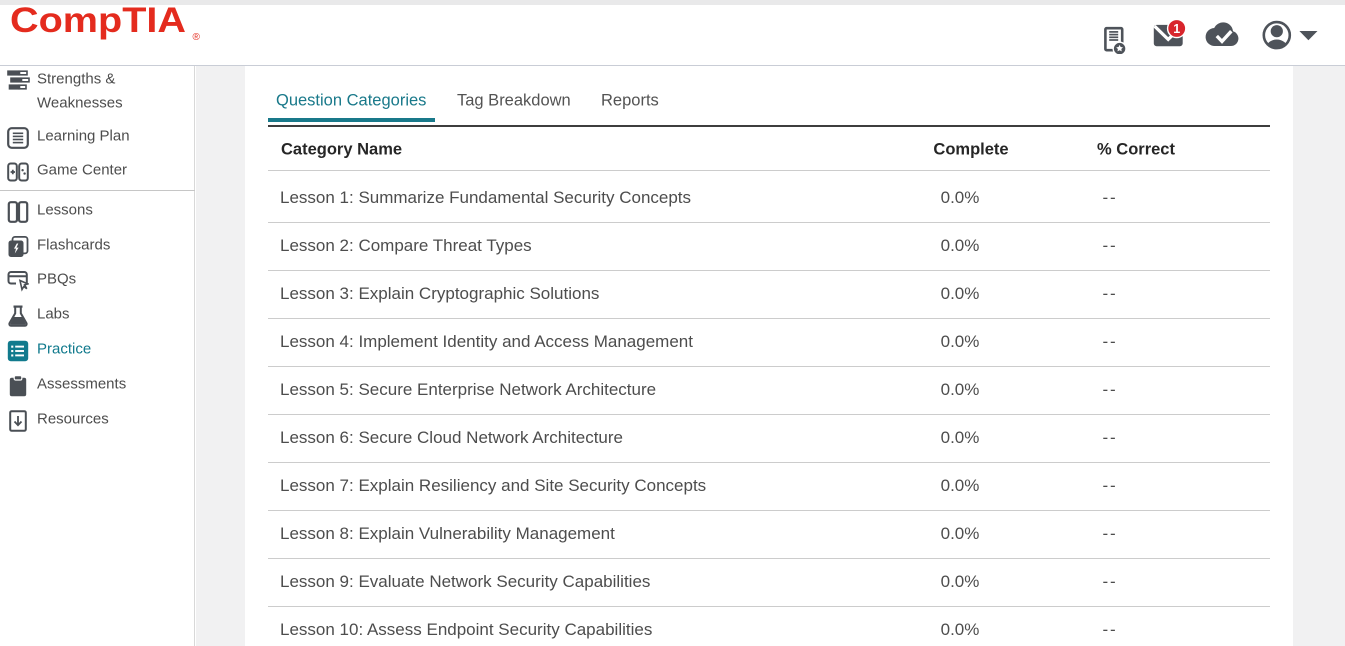  I want to click on svg-text: CompTIA, so click(98, 22).